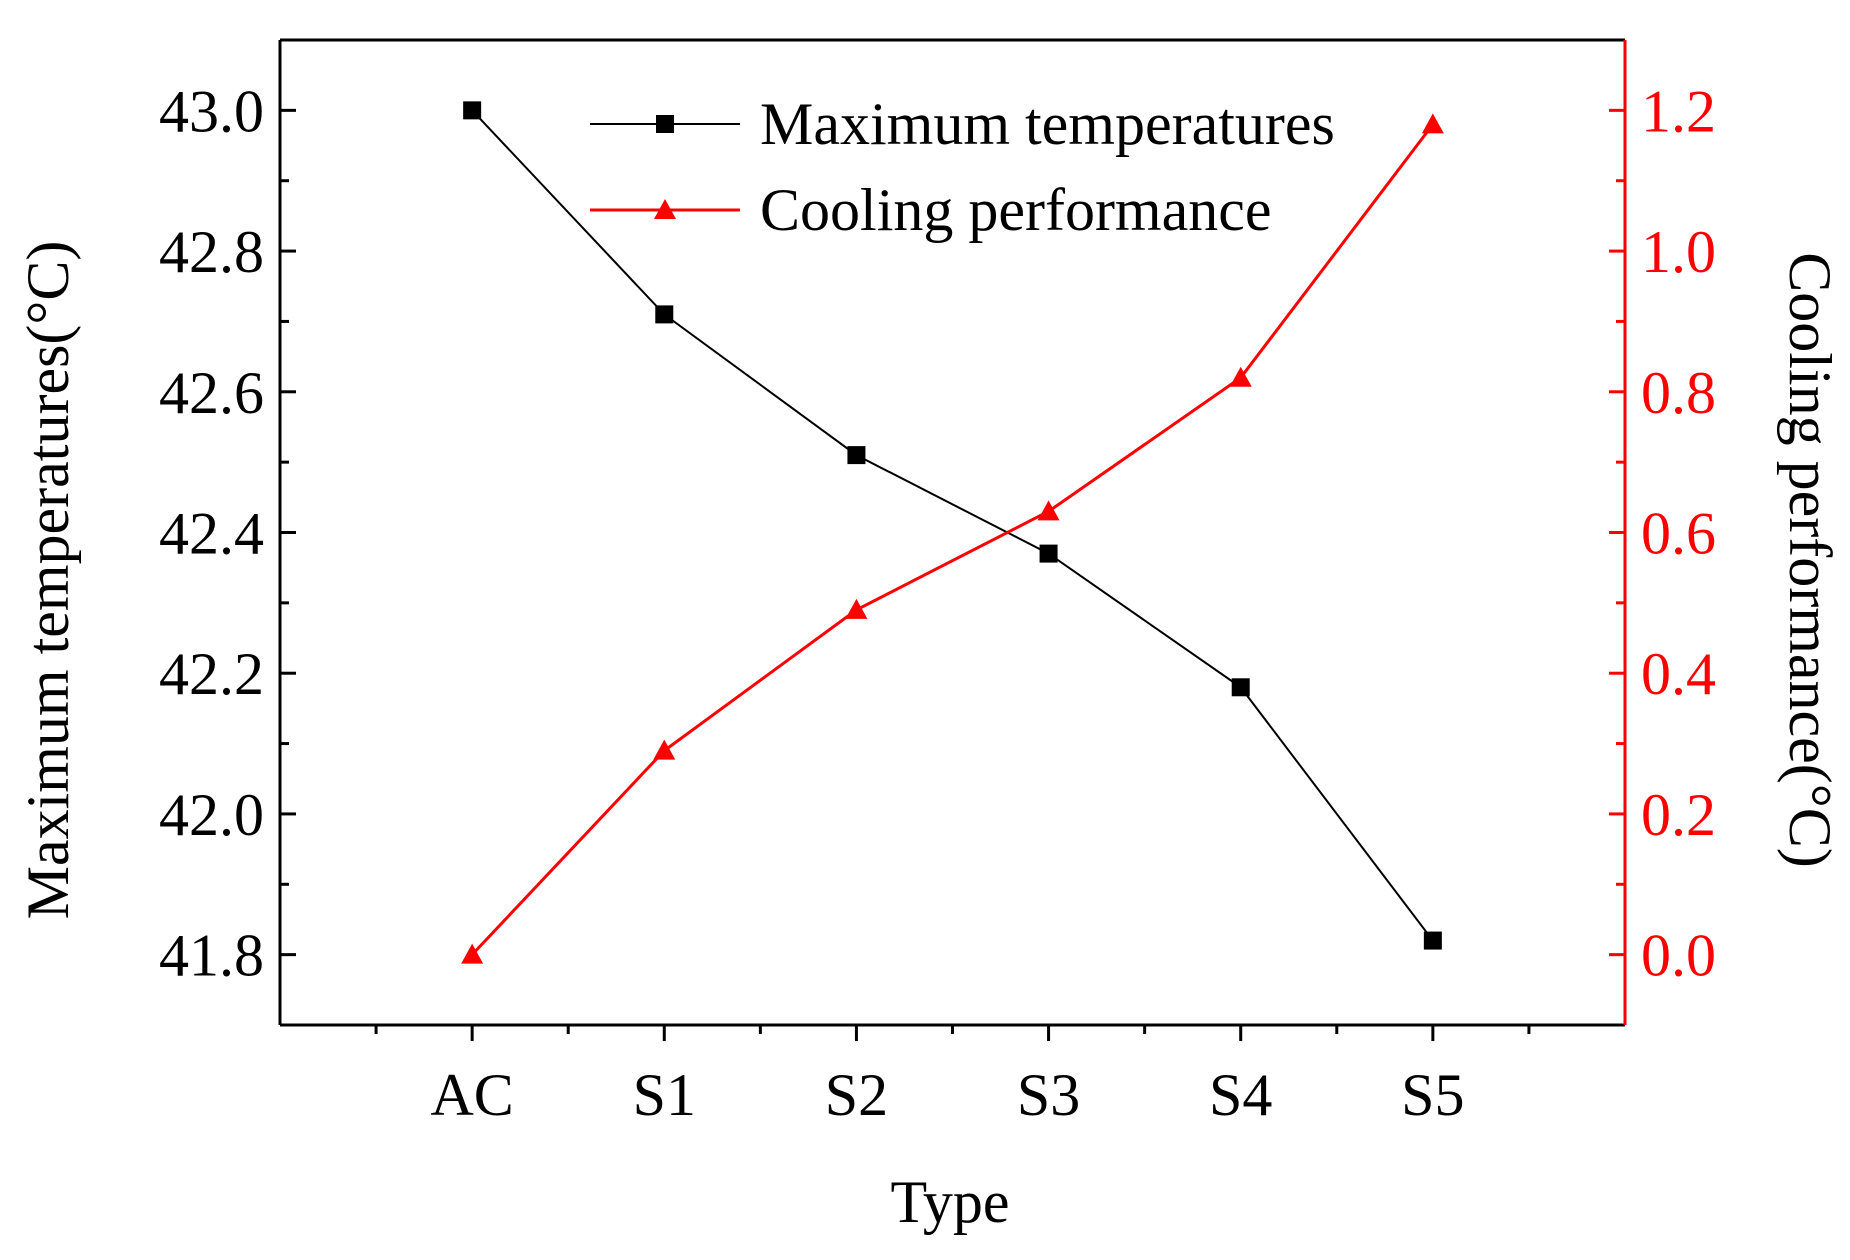  Describe the element at coordinates (211, 956) in the screenshot. I see `left-tick-label: 41.8` at that location.